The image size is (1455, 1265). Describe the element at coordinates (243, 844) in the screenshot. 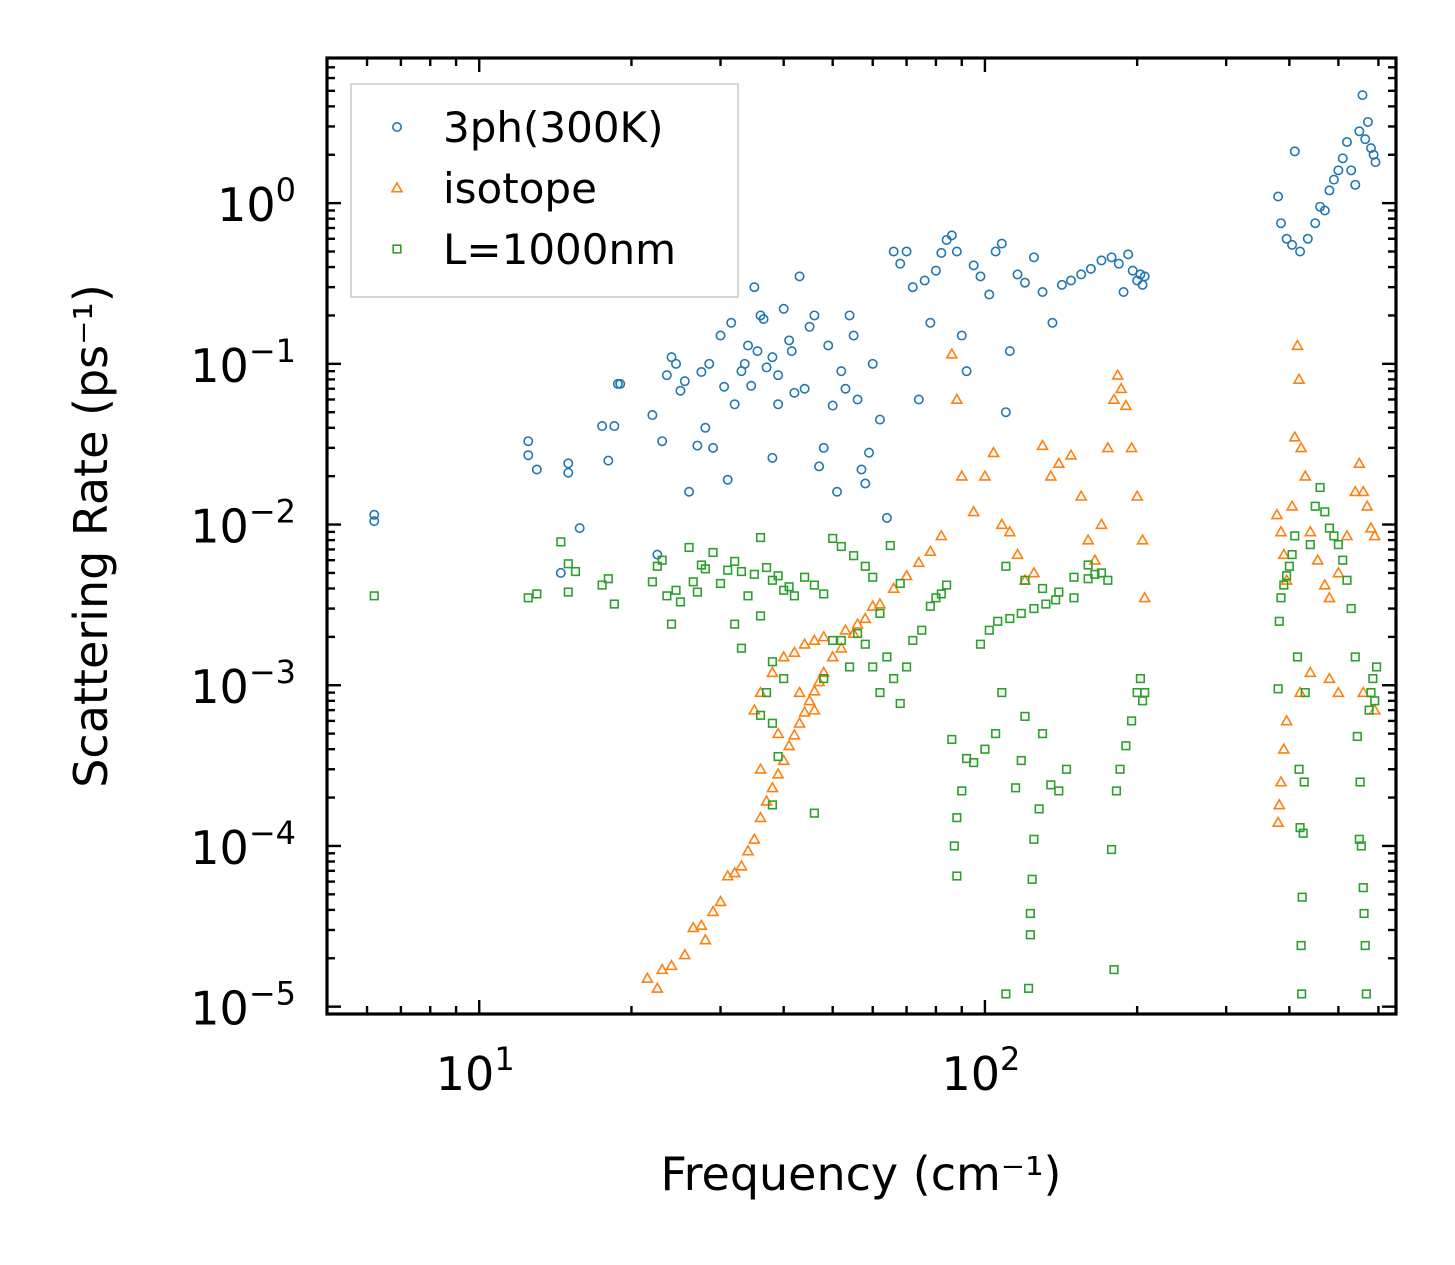

I see `y-tick-label: 10⁻⁴` at that location.